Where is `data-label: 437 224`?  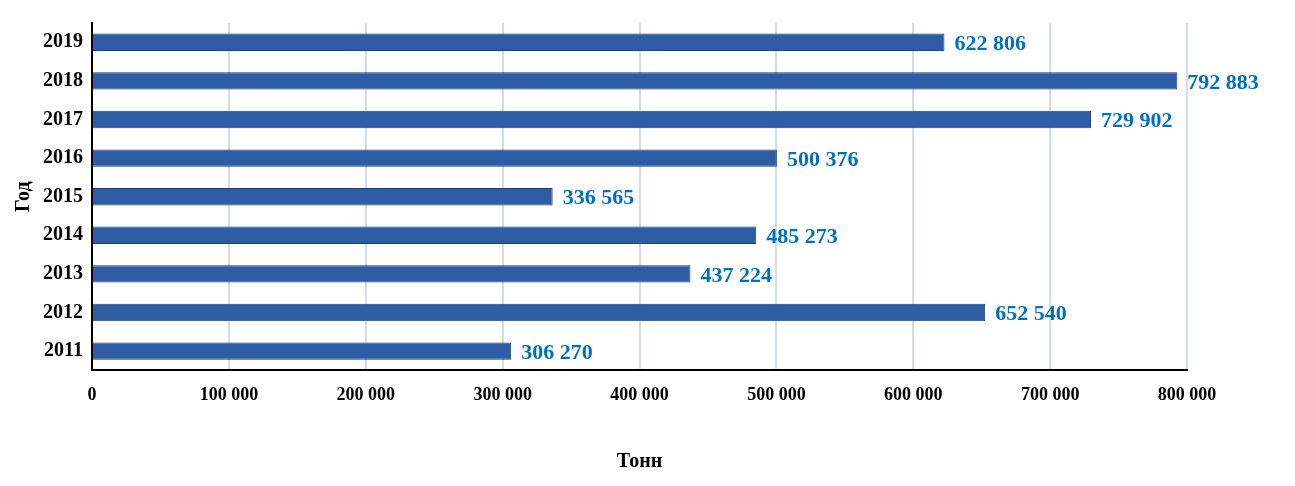
data-label: 437 224 is located at coordinates (736, 274).